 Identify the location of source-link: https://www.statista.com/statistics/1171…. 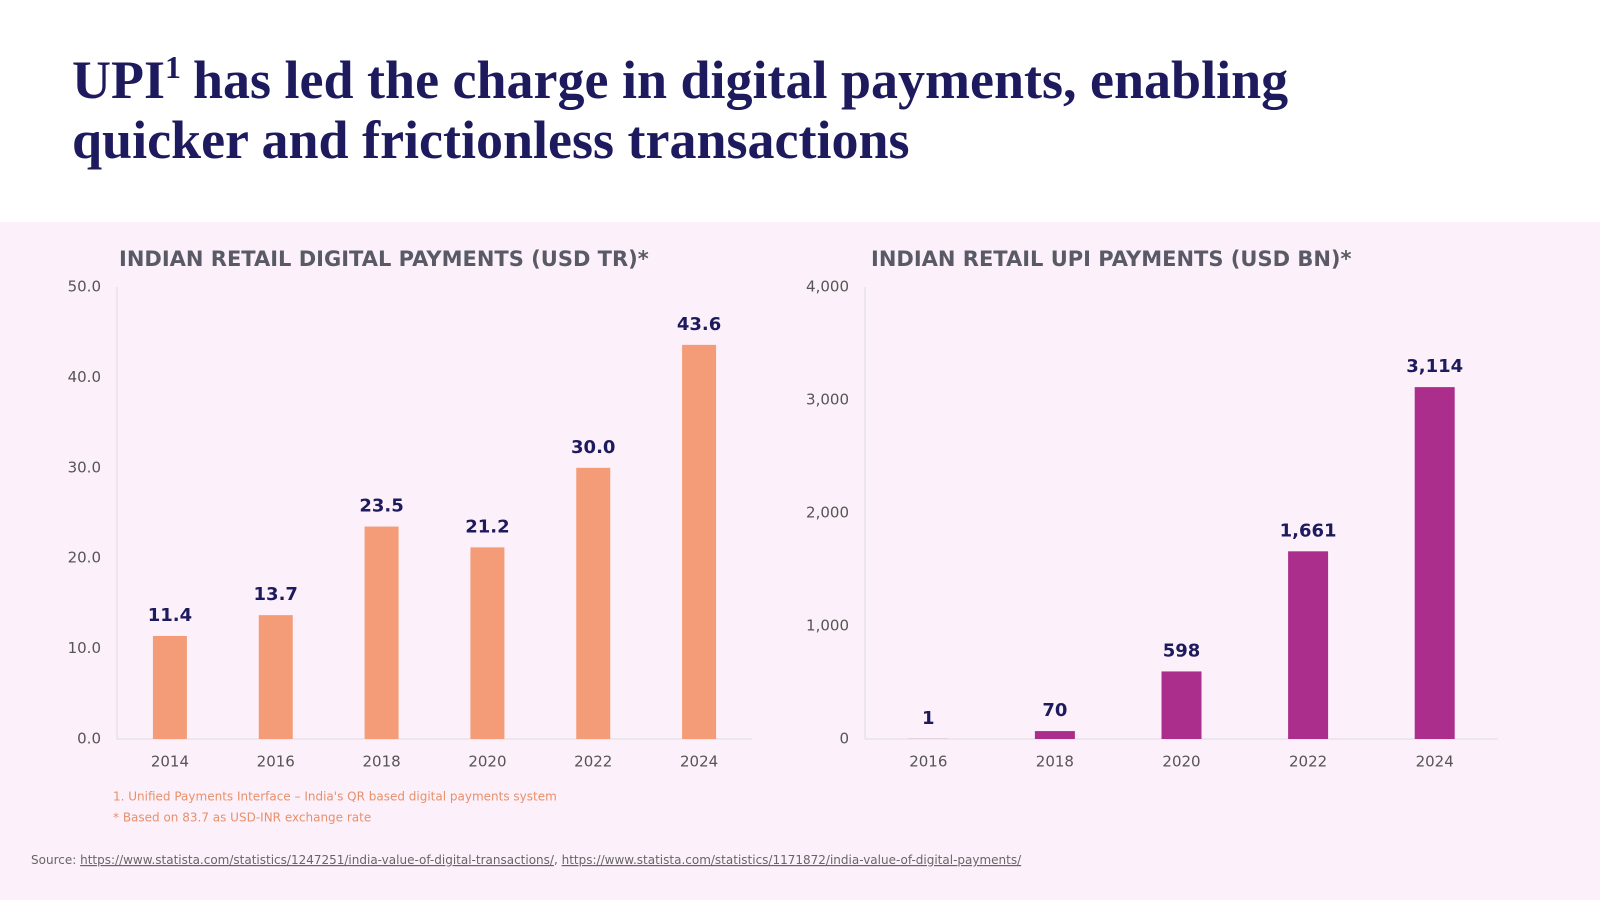
(792, 860).